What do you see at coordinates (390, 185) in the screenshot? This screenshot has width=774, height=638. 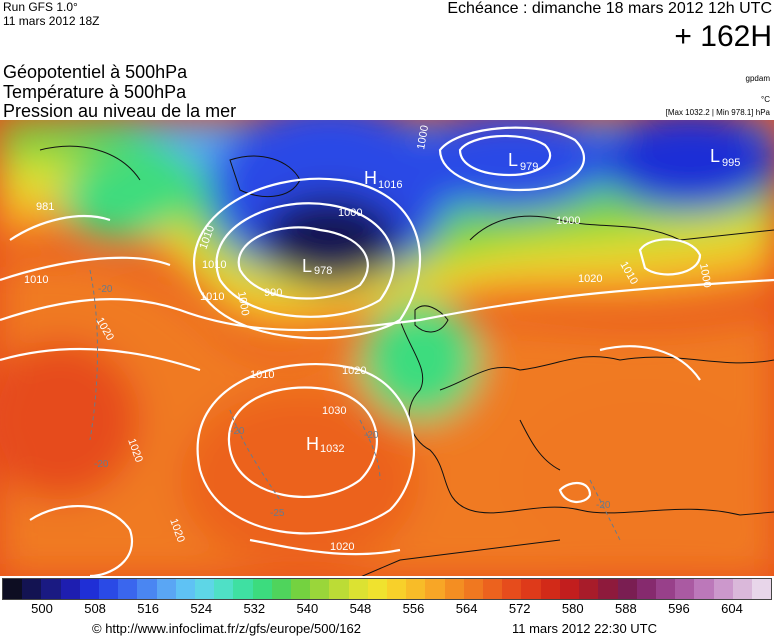 I see `center-value: 1016` at bounding box center [390, 185].